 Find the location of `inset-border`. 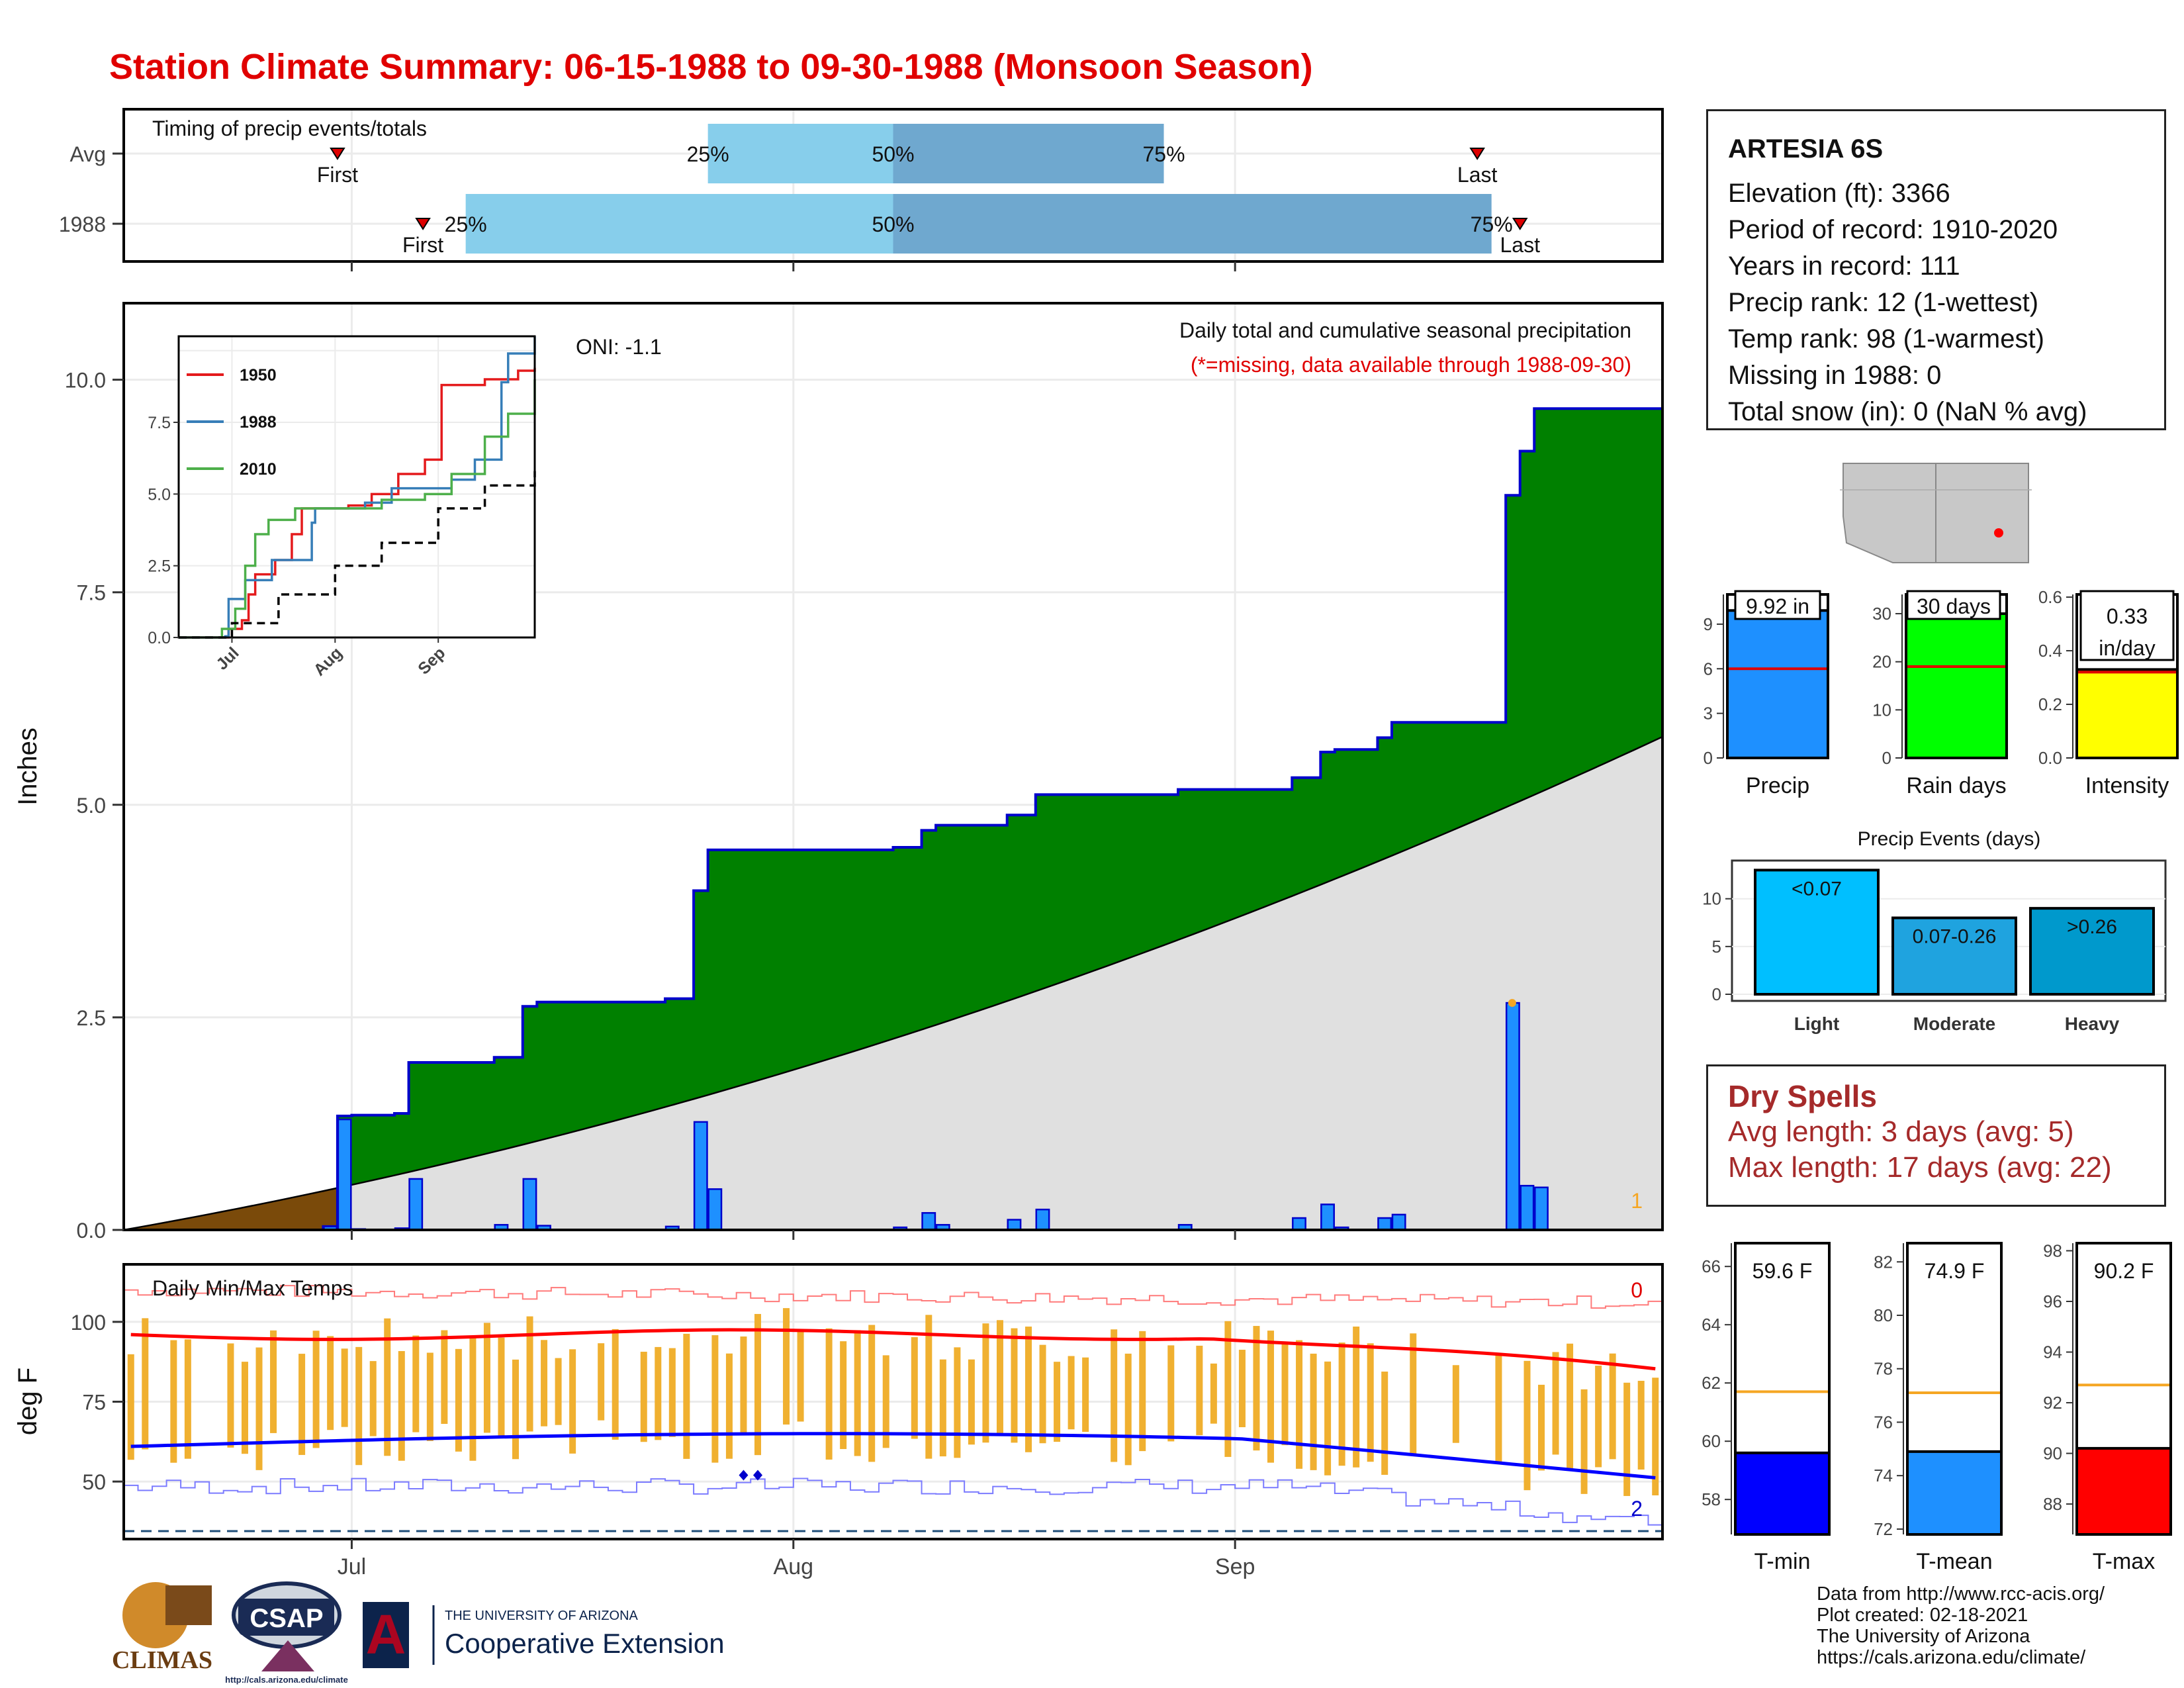

inset-border is located at coordinates (356, 487).